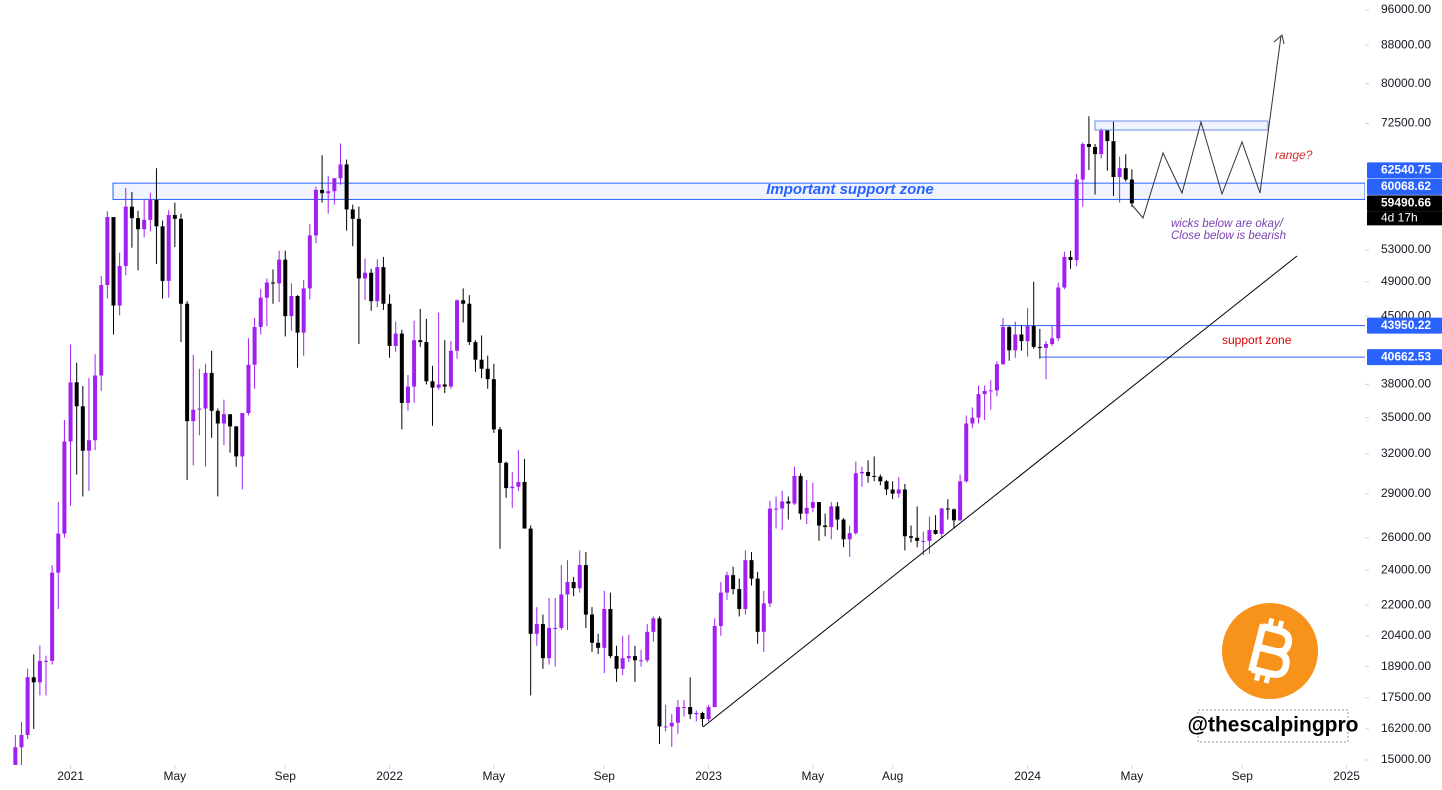  Describe the element at coordinates (1406, 666) in the screenshot. I see `y-tick-label: 18900.00` at that location.